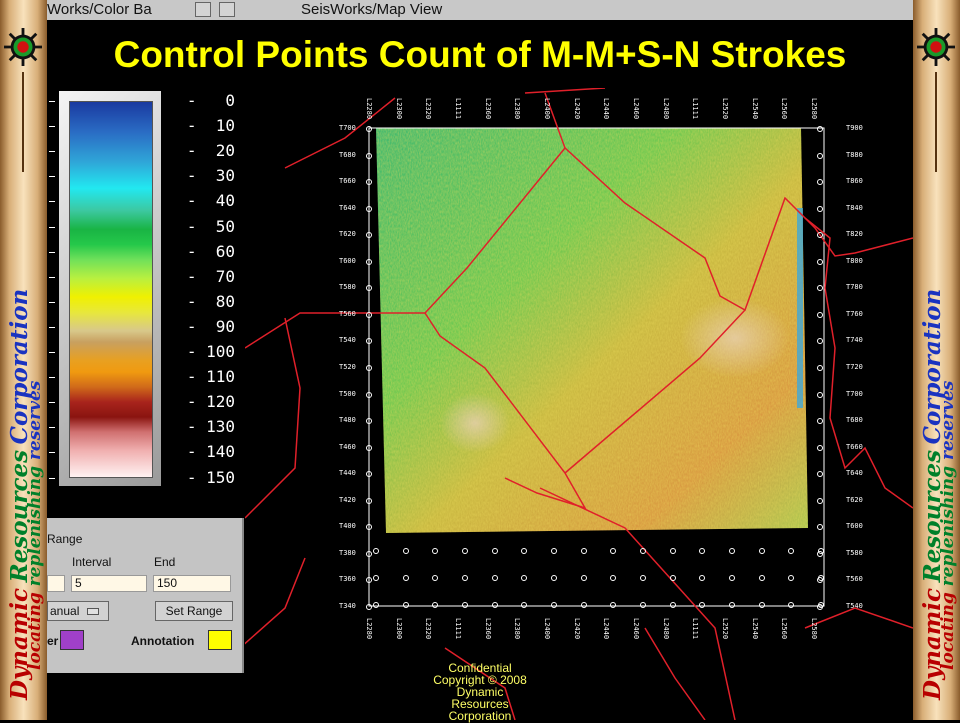 Image resolution: width=960 pixels, height=723 pixels. What do you see at coordinates (210, 126) in the screenshot?
I see `colorbar-tick-label: - 10` at bounding box center [210, 126].